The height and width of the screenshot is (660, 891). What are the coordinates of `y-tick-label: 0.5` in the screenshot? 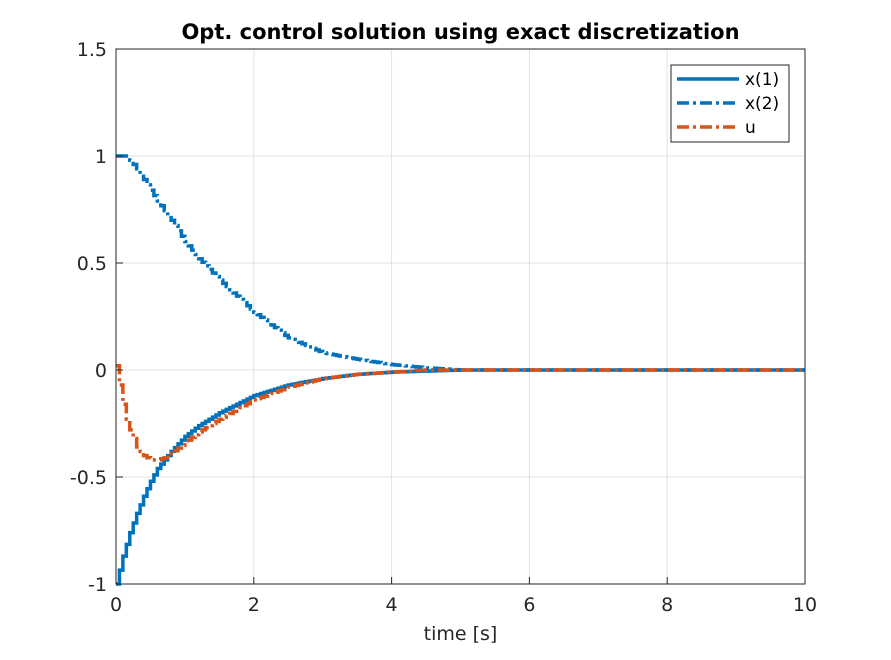 It's located at (92, 264).